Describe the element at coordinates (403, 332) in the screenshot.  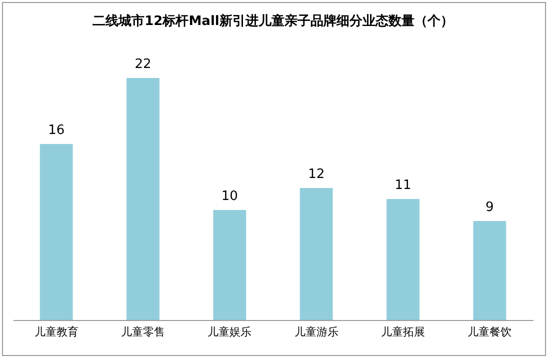
I see `x-tick-label: 儿童拓展` at that location.